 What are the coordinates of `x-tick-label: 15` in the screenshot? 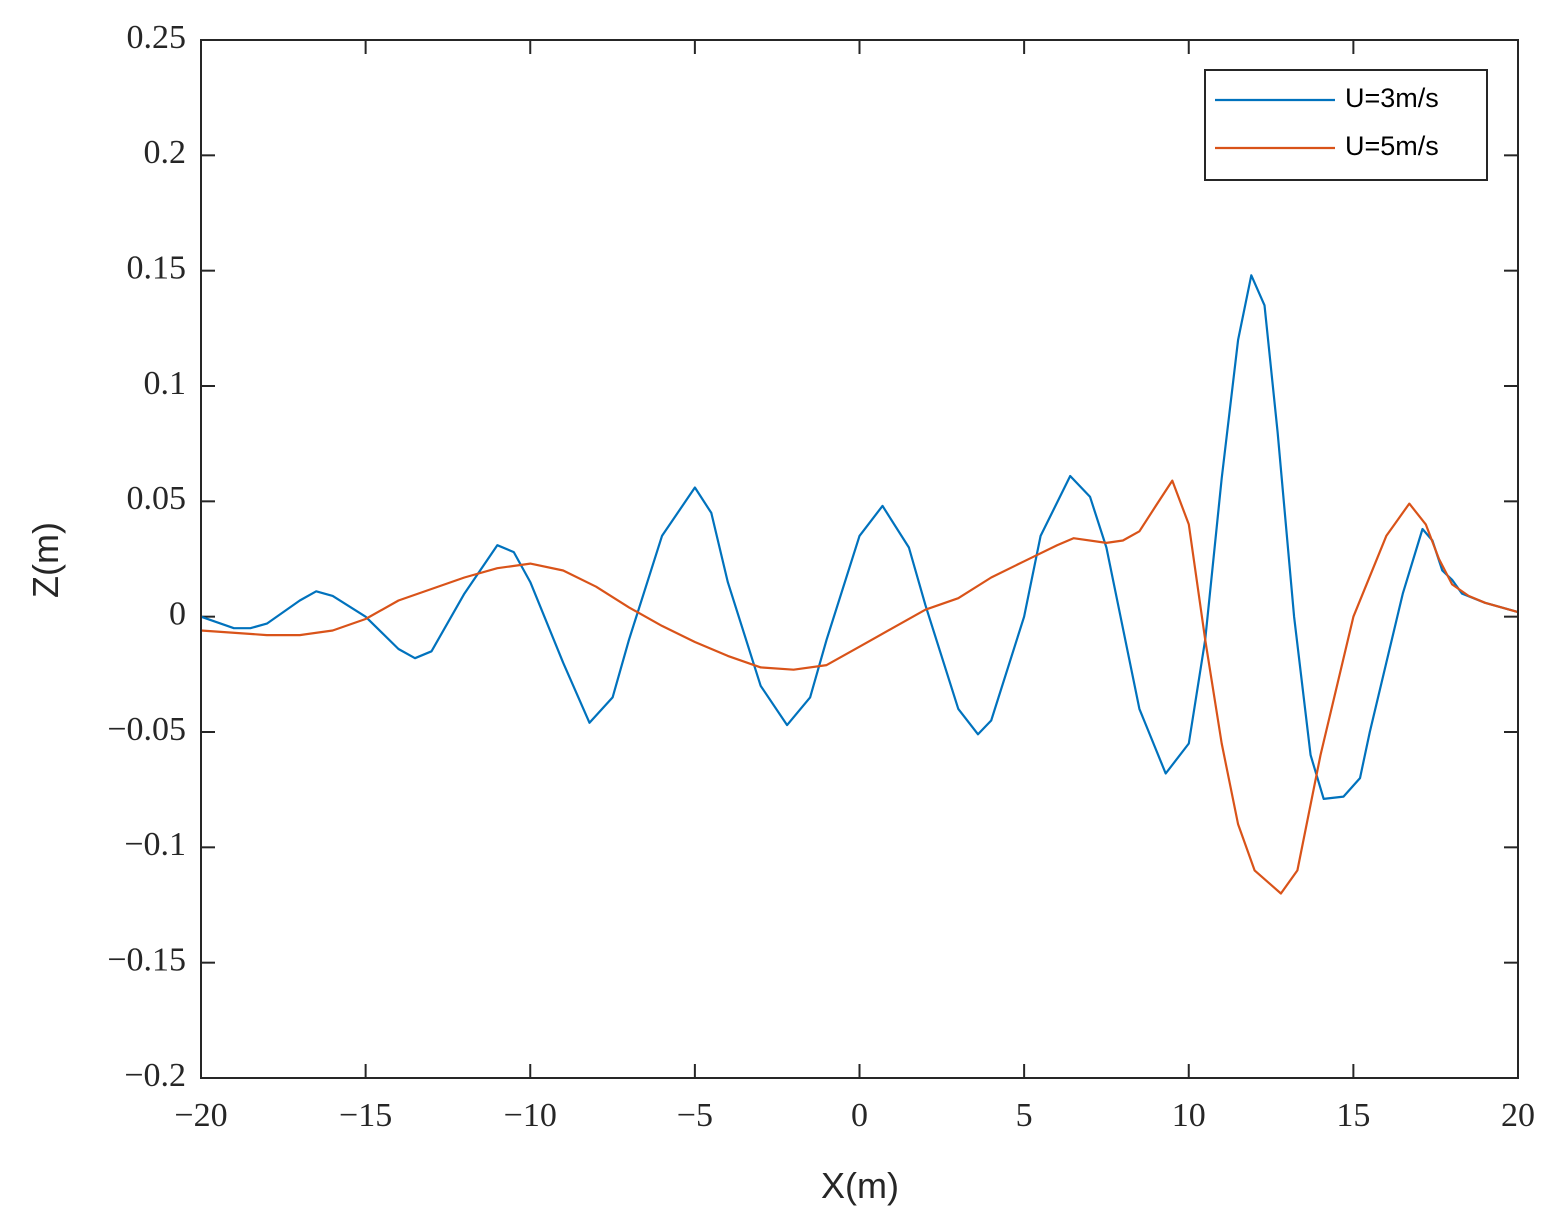 It's located at (1353, 1115).